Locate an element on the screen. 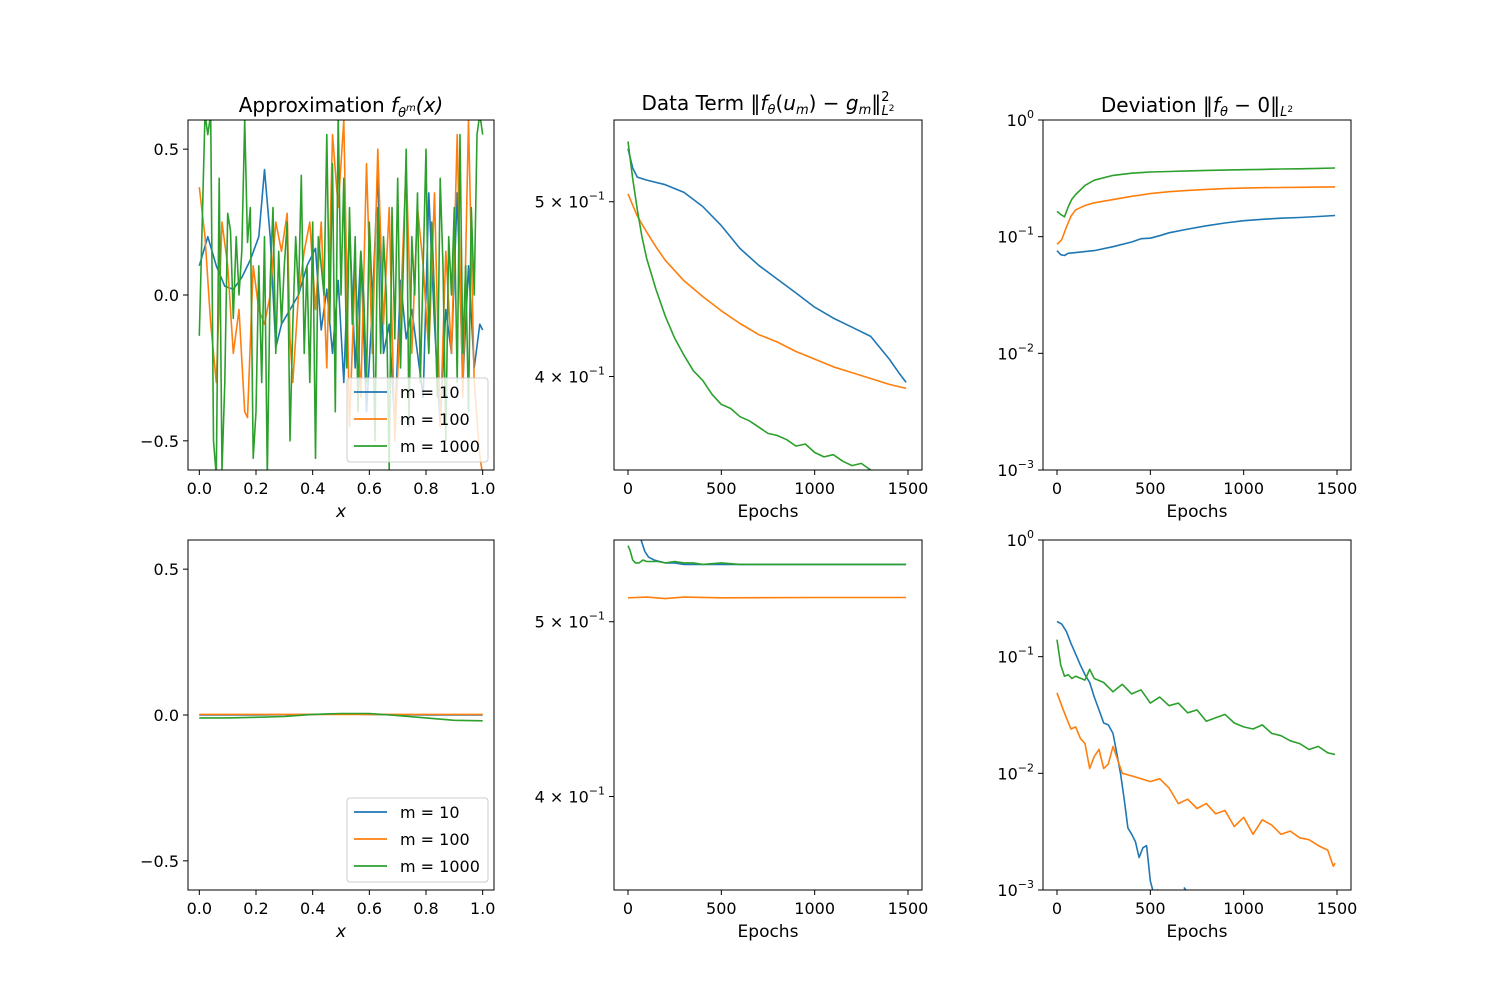  data-term-bottom-panel: 0 500 1000 1500 4 × 10−1 5 × 10−1 Epochs is located at coordinates (732, 740).